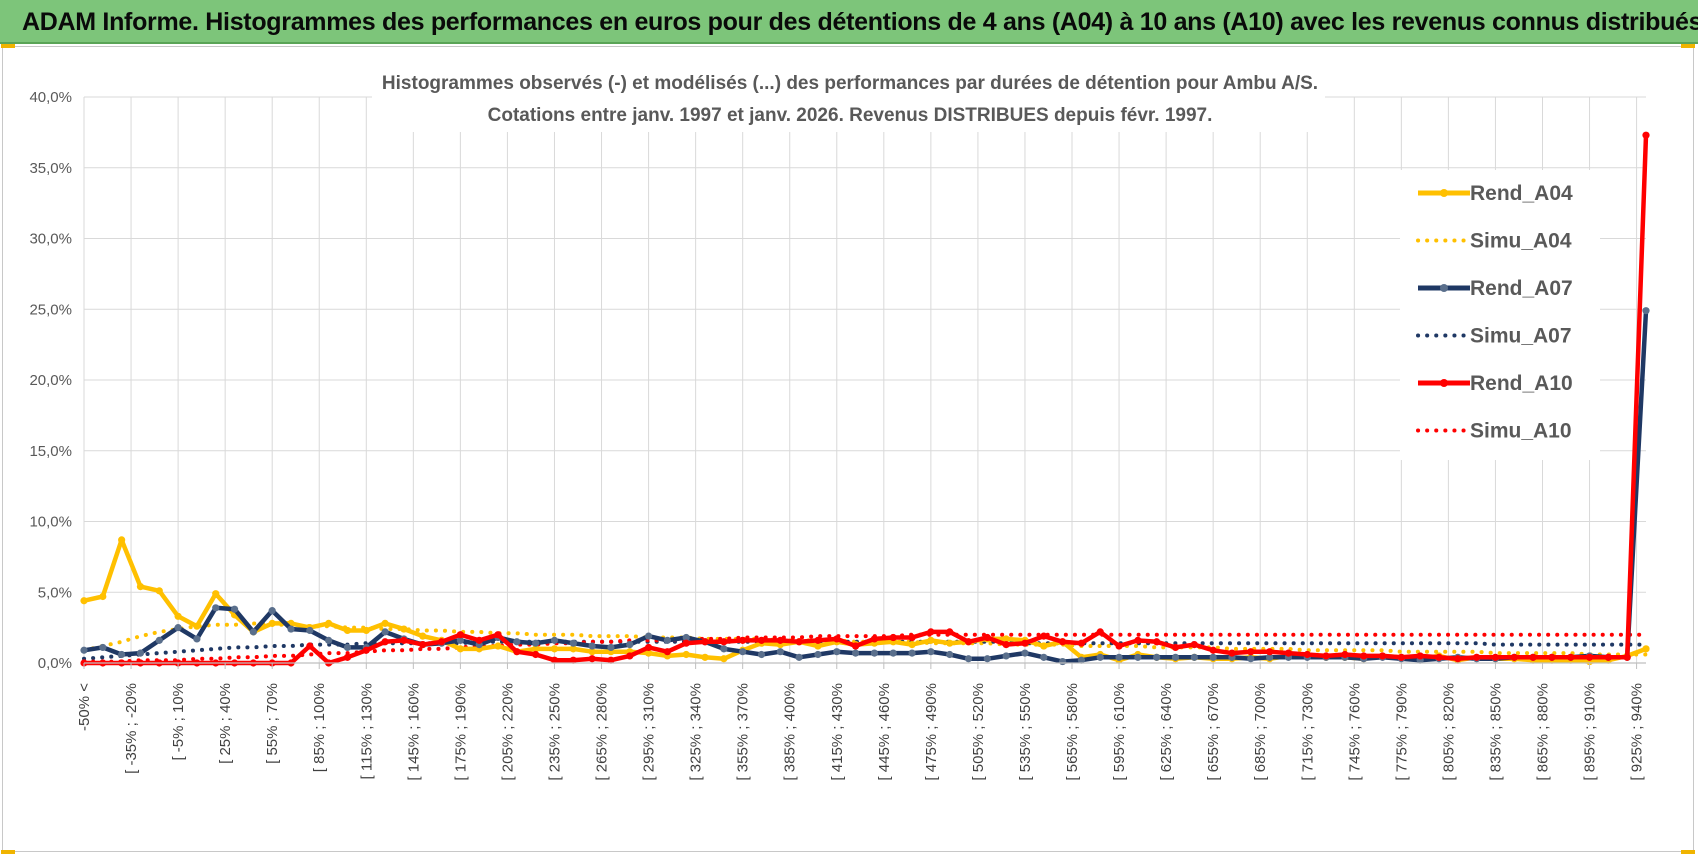 This screenshot has height=854, width=1698. I want to click on legend-marker-Rend_A07, so click(1444, 288).